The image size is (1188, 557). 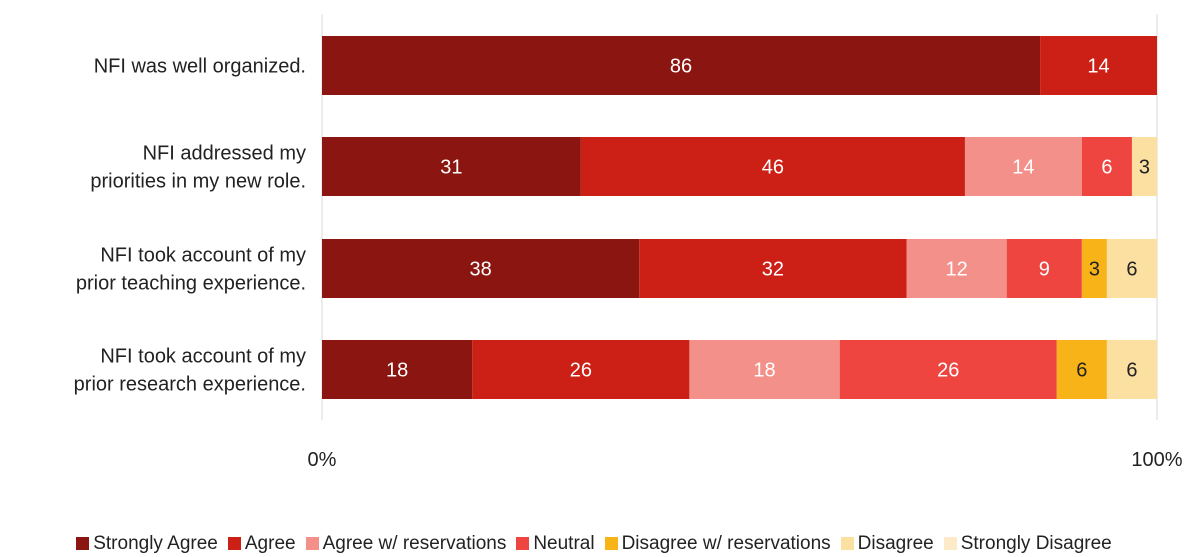 I want to click on data-label: 86, so click(x=681, y=67).